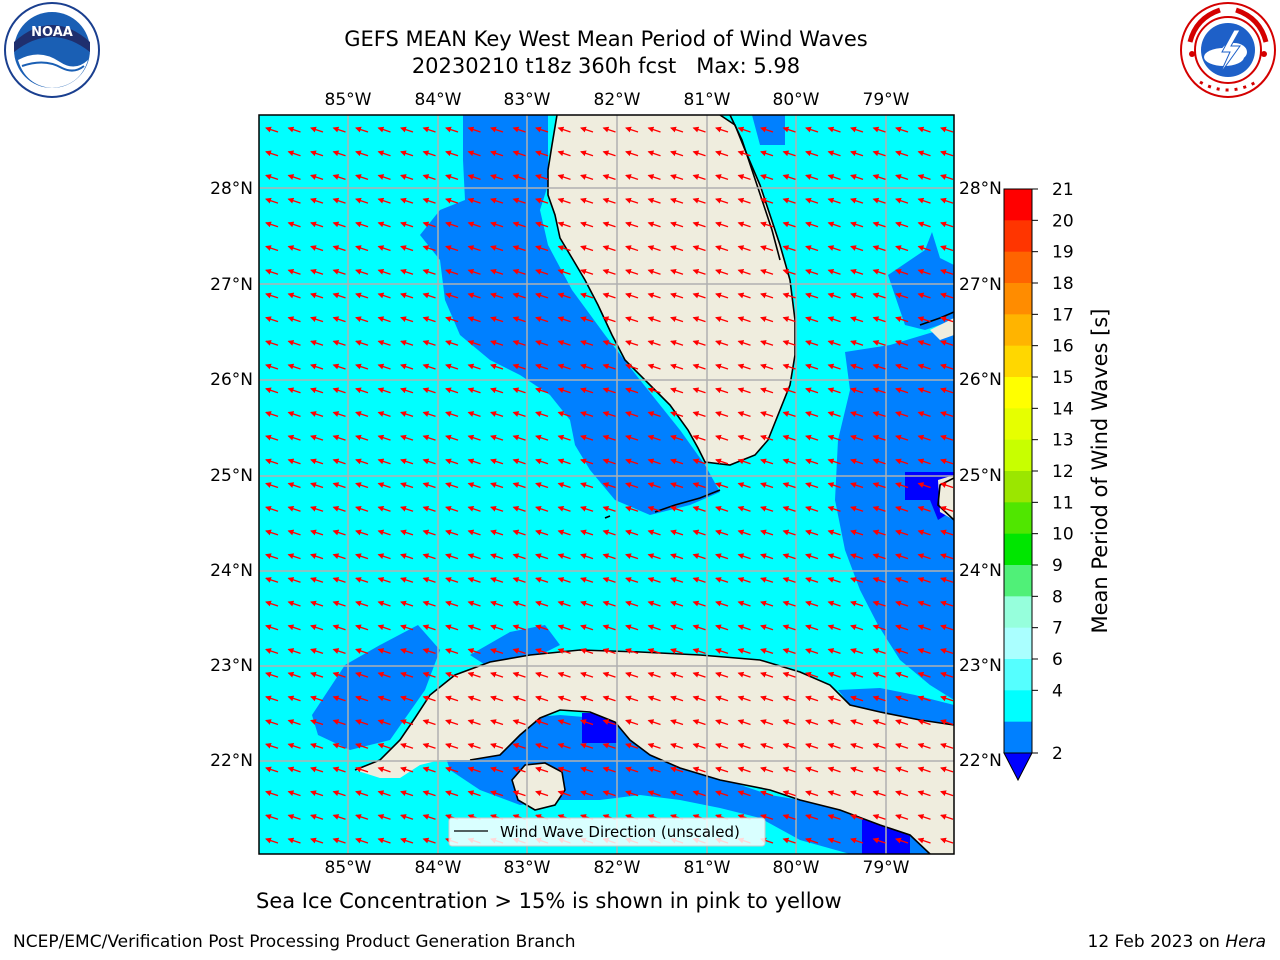 The height and width of the screenshot is (960, 1280). What do you see at coordinates (527, 100) in the screenshot?
I see `lon-tick-top: 83°W` at bounding box center [527, 100].